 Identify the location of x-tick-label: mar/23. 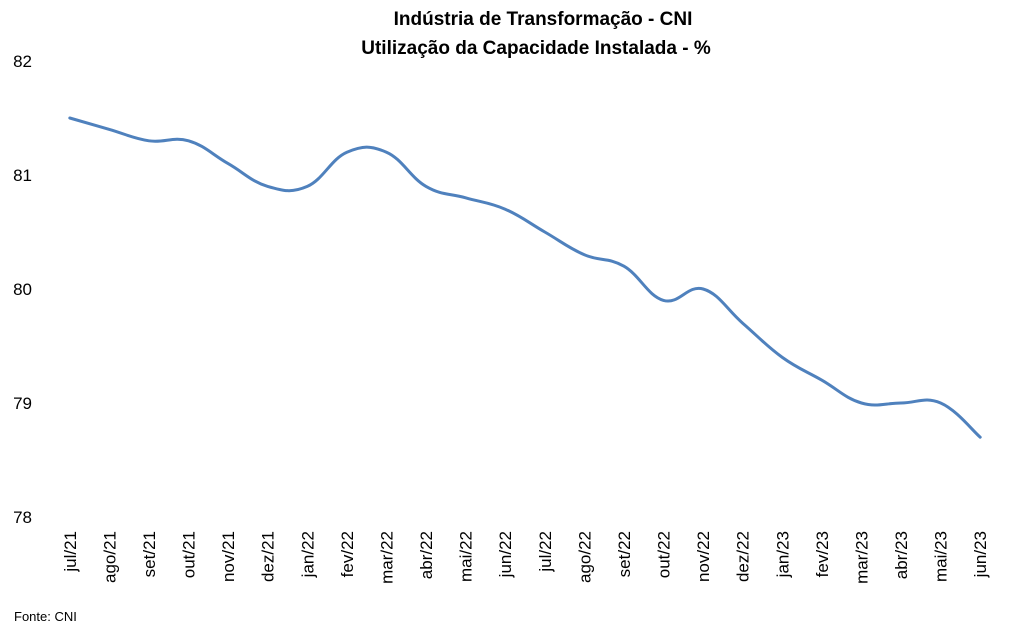
(861, 557).